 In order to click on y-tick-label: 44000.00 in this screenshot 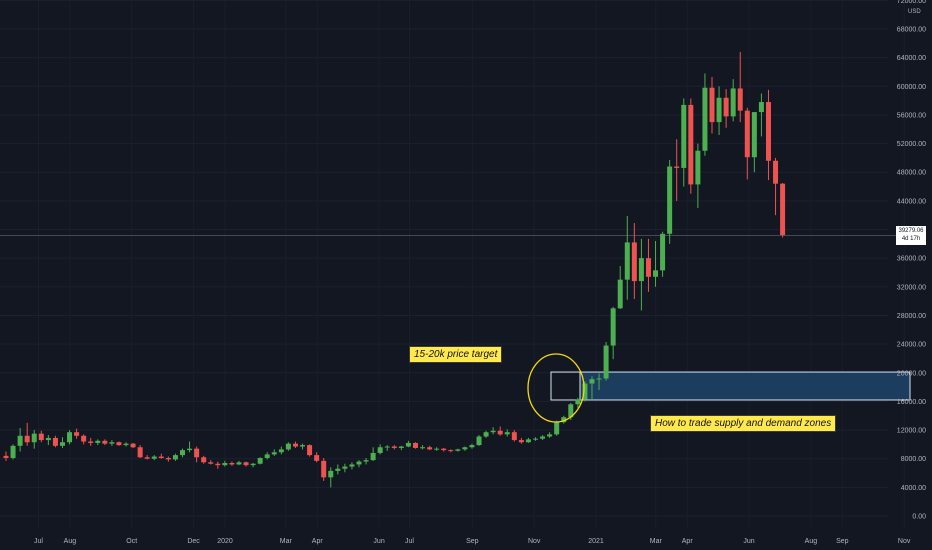, I will do `click(911, 201)`.